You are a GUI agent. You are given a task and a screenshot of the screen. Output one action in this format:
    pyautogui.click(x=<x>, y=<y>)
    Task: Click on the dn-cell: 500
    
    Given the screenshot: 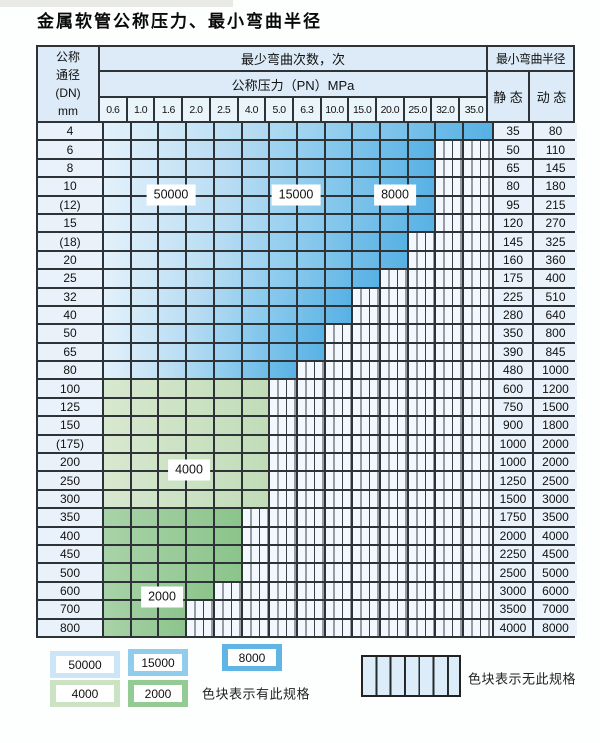 What is the action you would take?
    pyautogui.click(x=71, y=572)
    